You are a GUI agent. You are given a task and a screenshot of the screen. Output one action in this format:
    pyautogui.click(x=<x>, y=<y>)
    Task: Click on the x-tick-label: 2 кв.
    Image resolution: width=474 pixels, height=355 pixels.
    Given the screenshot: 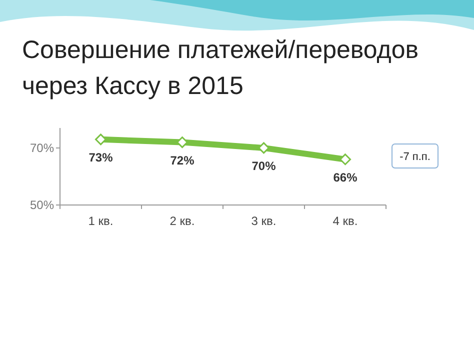 What is the action you would take?
    pyautogui.click(x=182, y=221)
    